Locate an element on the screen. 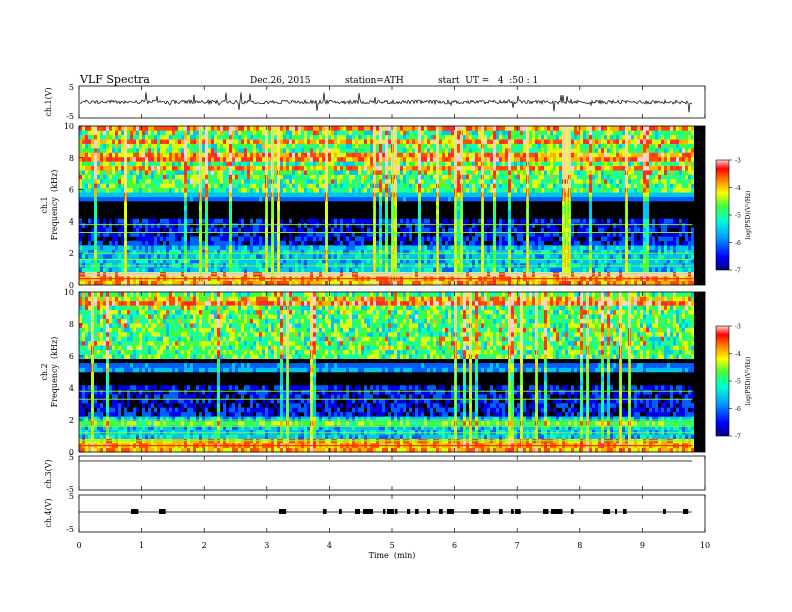 Image resolution: width=792 pixels, height=612 pixels. ch1-waveform-ylabel: ch.1(V) is located at coordinates (48, 101).